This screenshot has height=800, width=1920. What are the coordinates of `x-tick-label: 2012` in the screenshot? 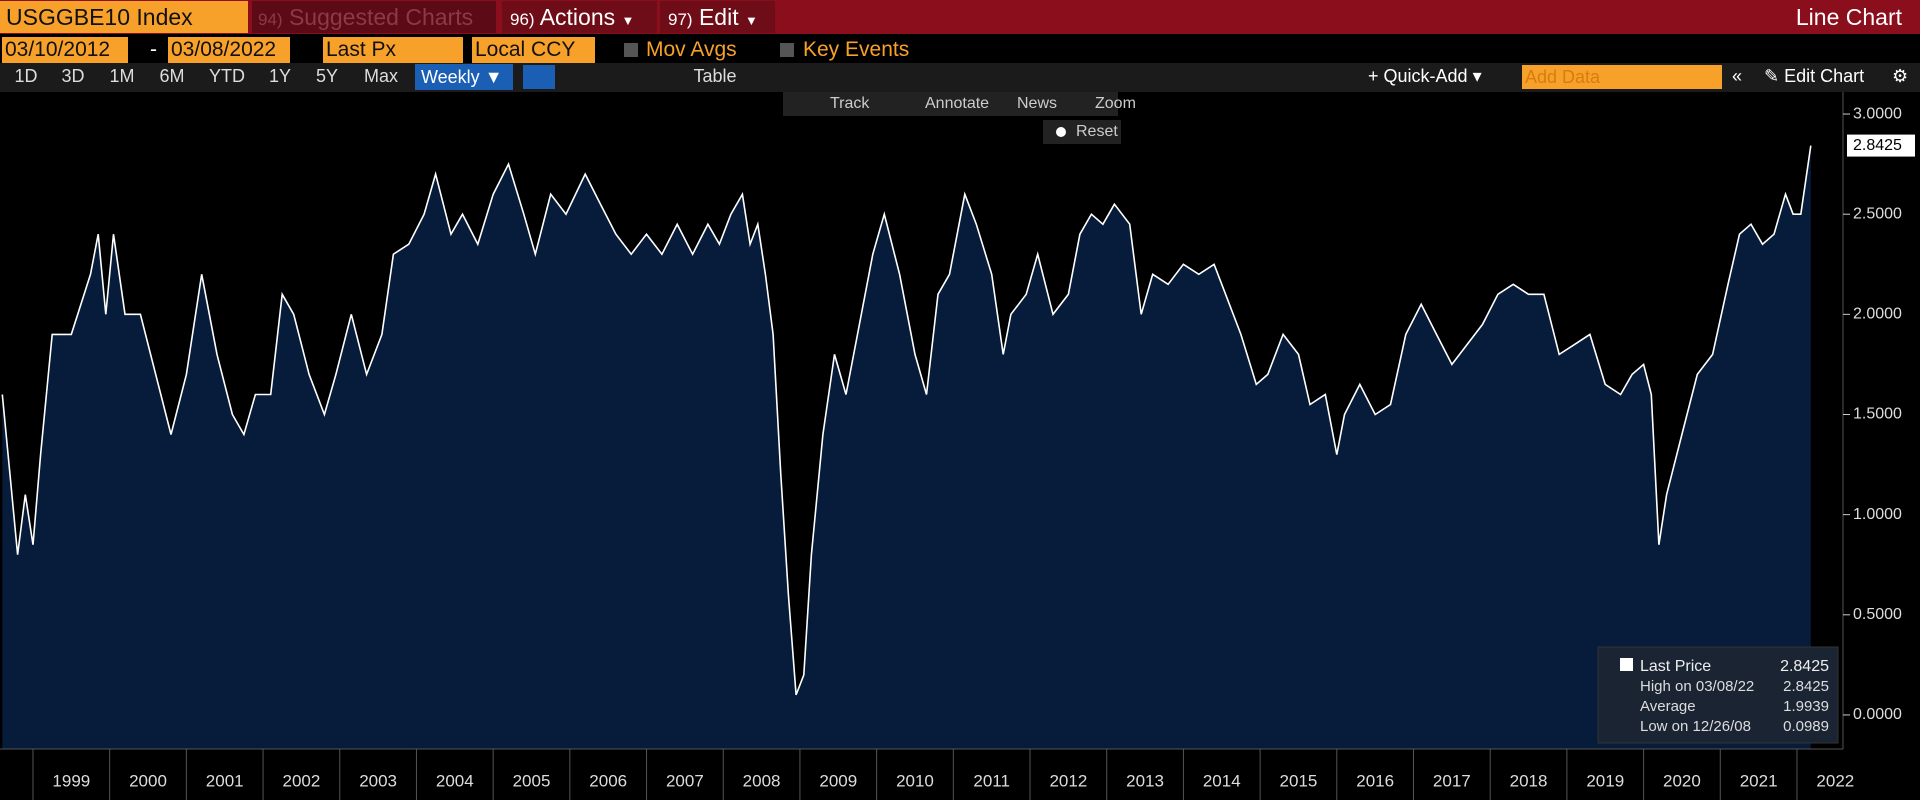 It's located at (1068, 780).